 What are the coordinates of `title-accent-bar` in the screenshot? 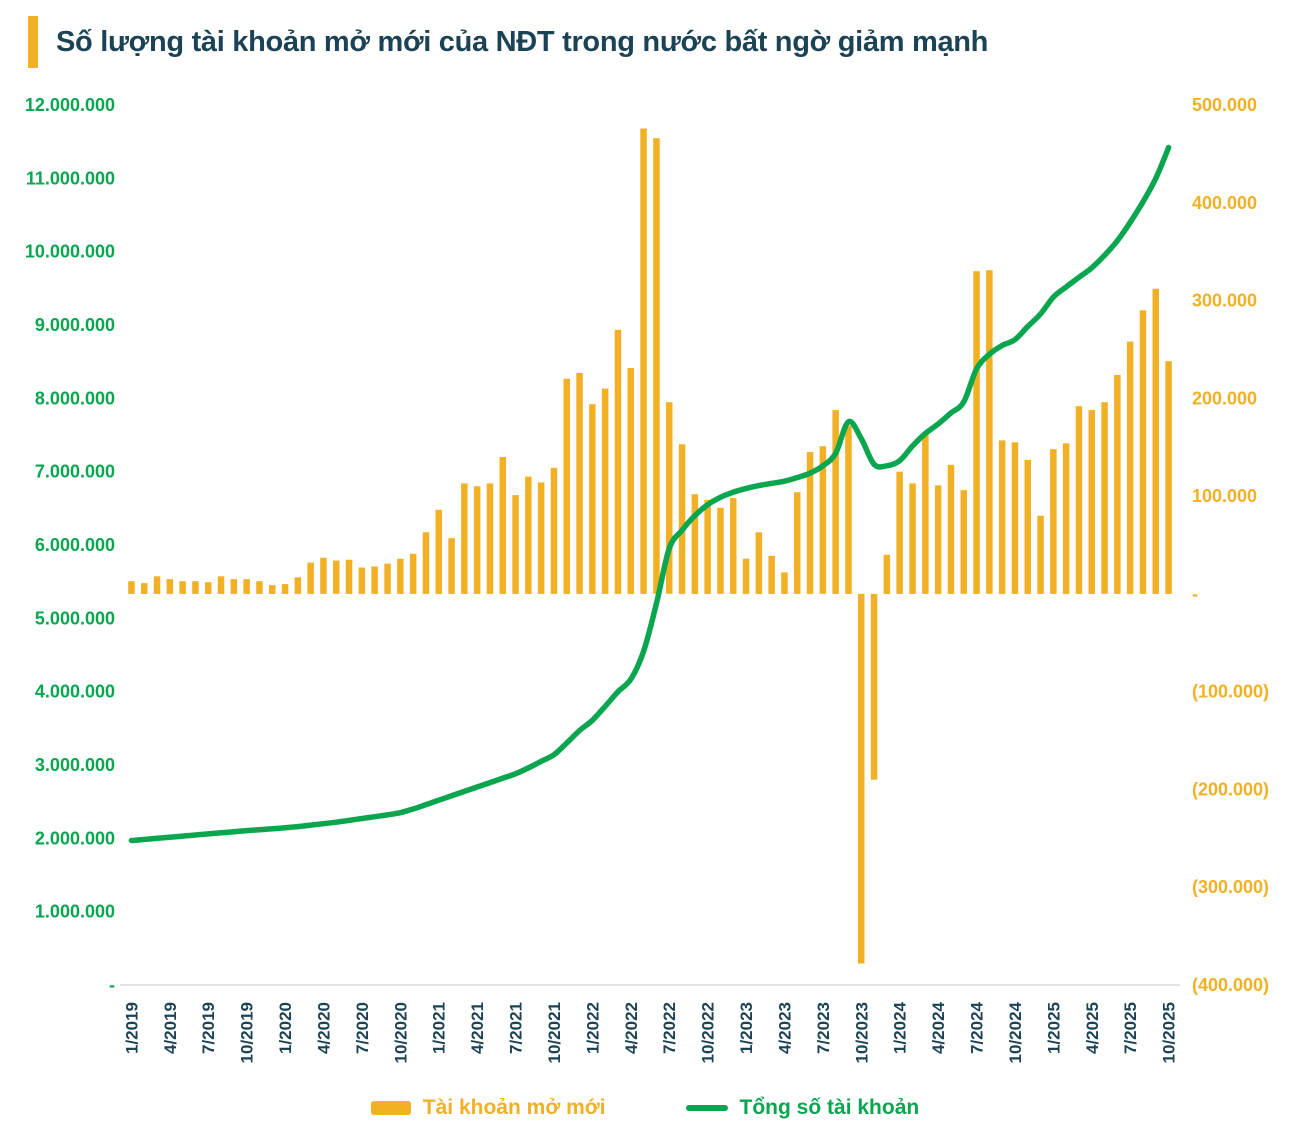 It's located at (33, 42).